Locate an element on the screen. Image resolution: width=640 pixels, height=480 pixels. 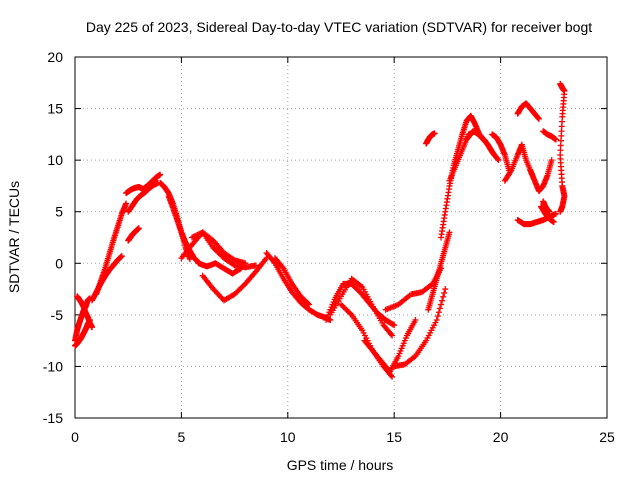
x-tick-label: 0 is located at coordinates (75, 437).